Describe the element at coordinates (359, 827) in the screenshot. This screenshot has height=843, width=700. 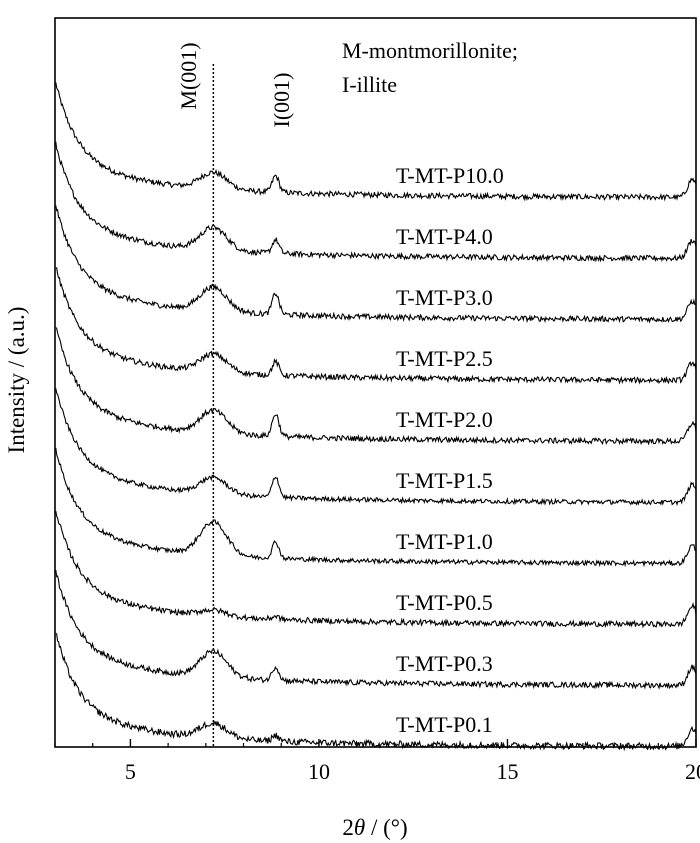
I see `x-axis-label-theta: θ` at that location.